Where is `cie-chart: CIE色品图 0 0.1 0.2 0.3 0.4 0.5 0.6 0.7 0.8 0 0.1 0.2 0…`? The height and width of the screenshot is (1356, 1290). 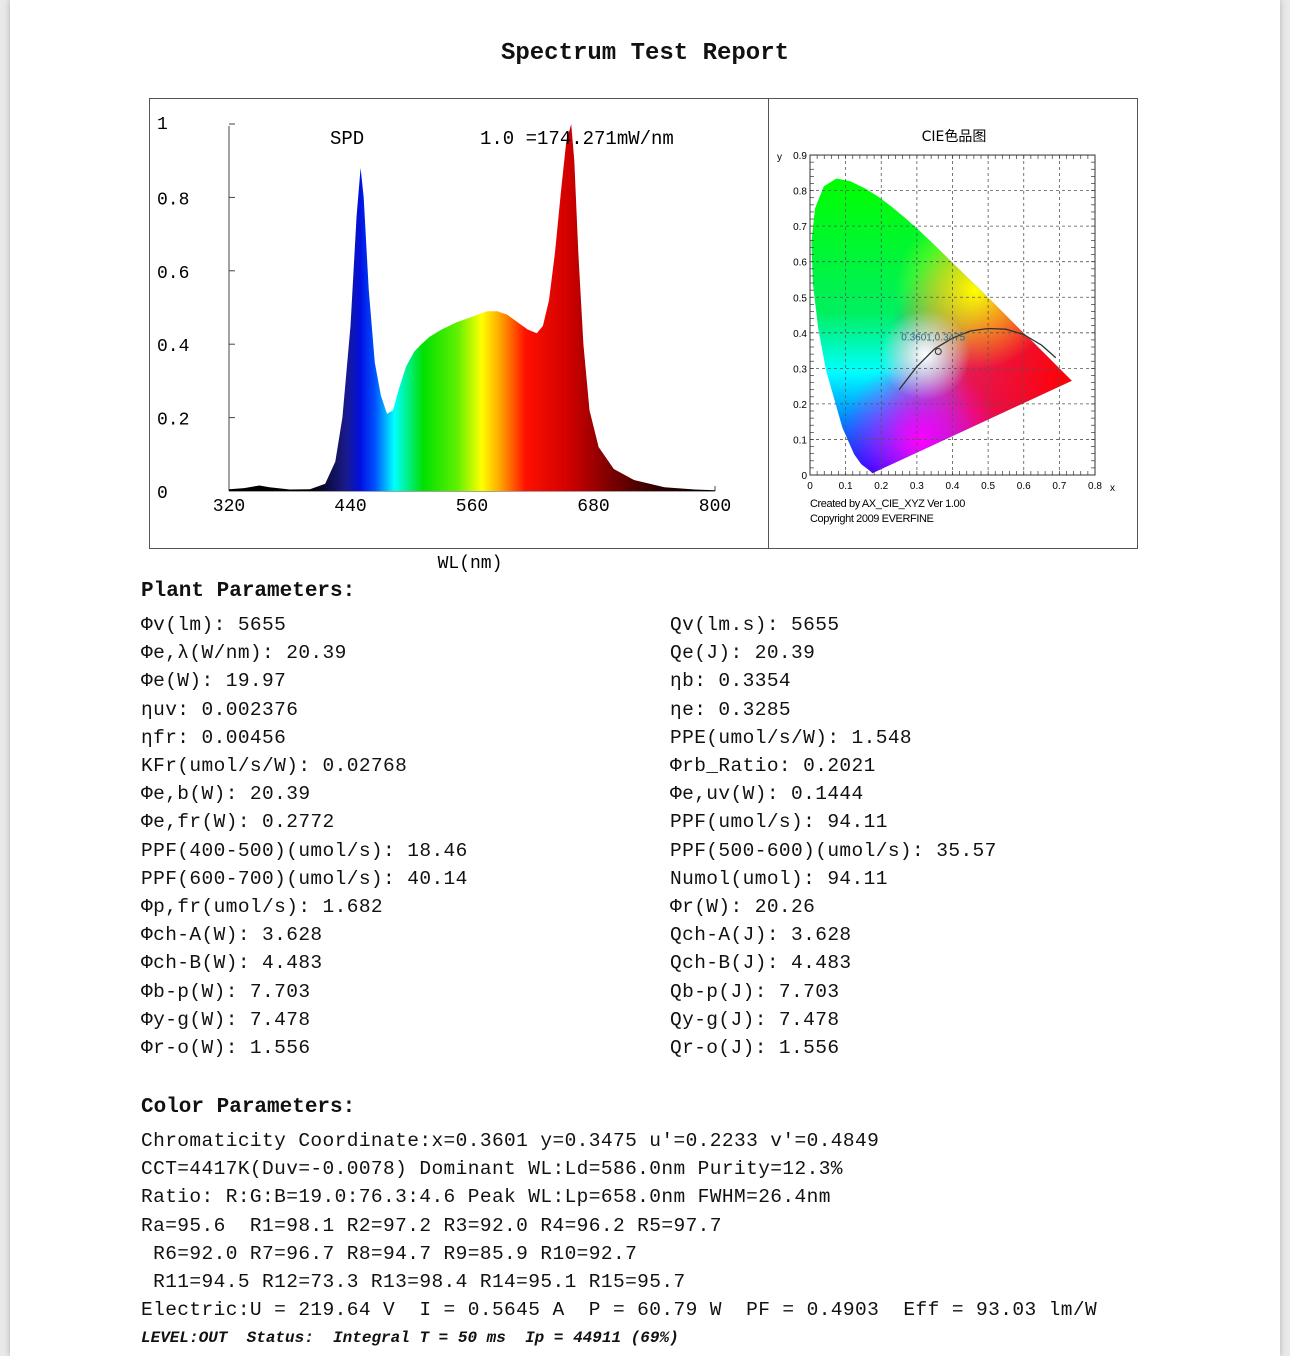
cie-chart: CIE色品图 0 0.1 0.2 0.3 0.4 0.5 0.6 0.7 0.8 0 0.1 0.2 0… is located at coordinates (946, 326).